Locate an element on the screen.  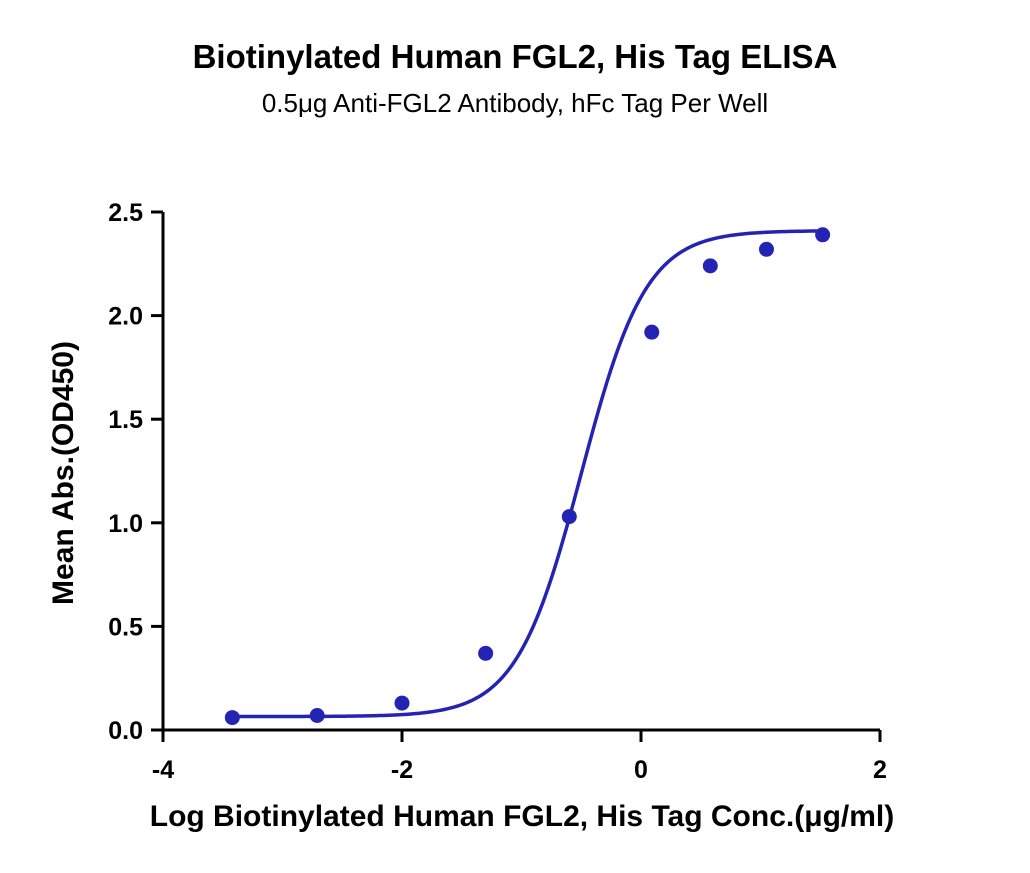
y-axis-label: Mean Abs.(OD450) is located at coordinates (63, 473).